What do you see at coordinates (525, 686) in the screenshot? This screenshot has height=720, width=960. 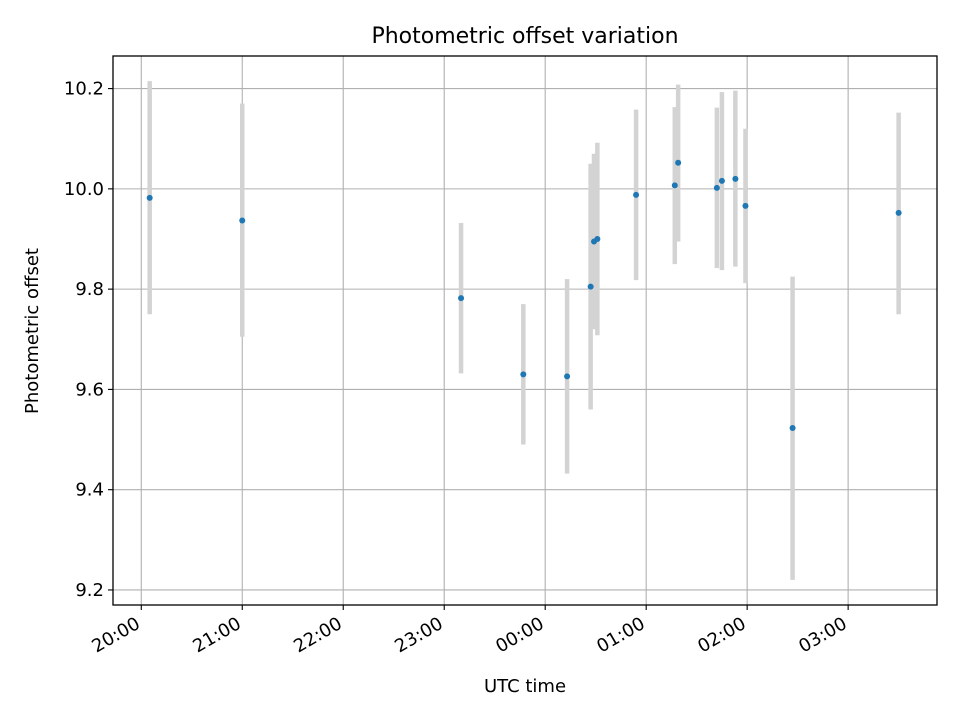 I see `x-axis-label: UTC time` at bounding box center [525, 686].